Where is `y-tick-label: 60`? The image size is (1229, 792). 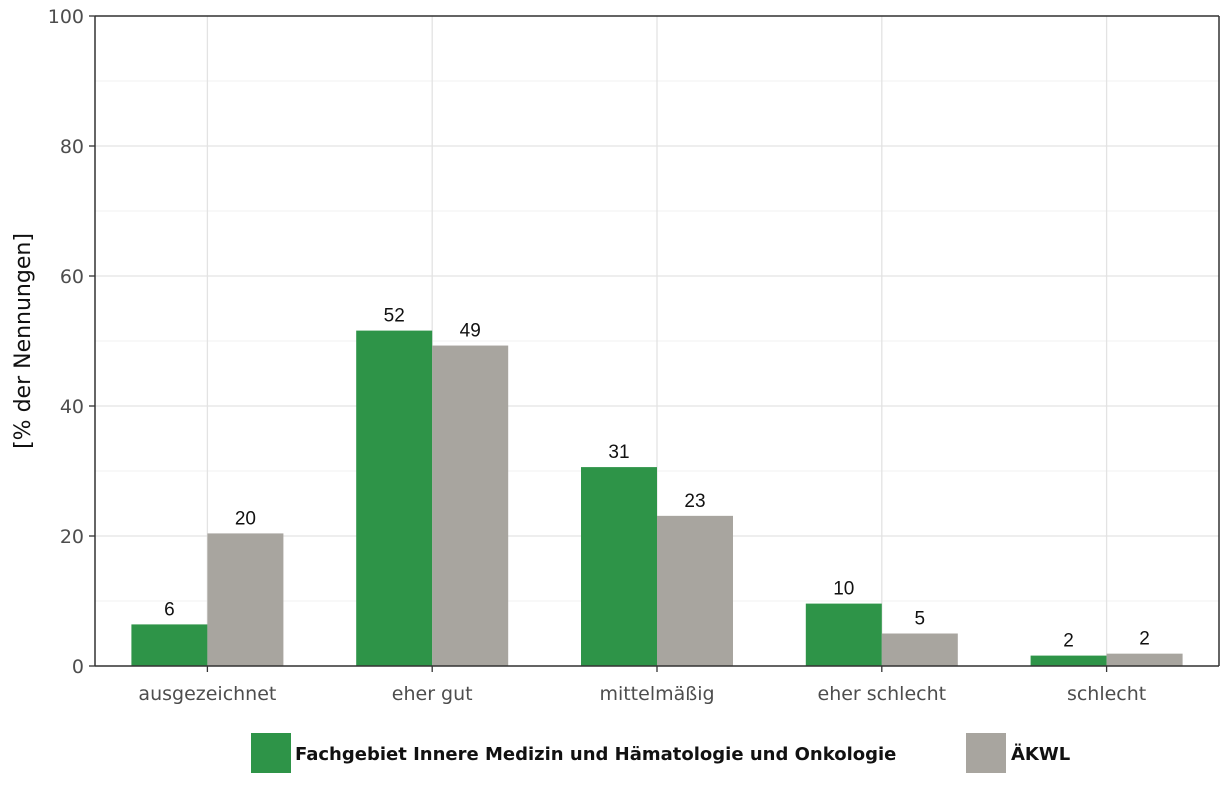
y-tick-label: 60 is located at coordinates (72, 277).